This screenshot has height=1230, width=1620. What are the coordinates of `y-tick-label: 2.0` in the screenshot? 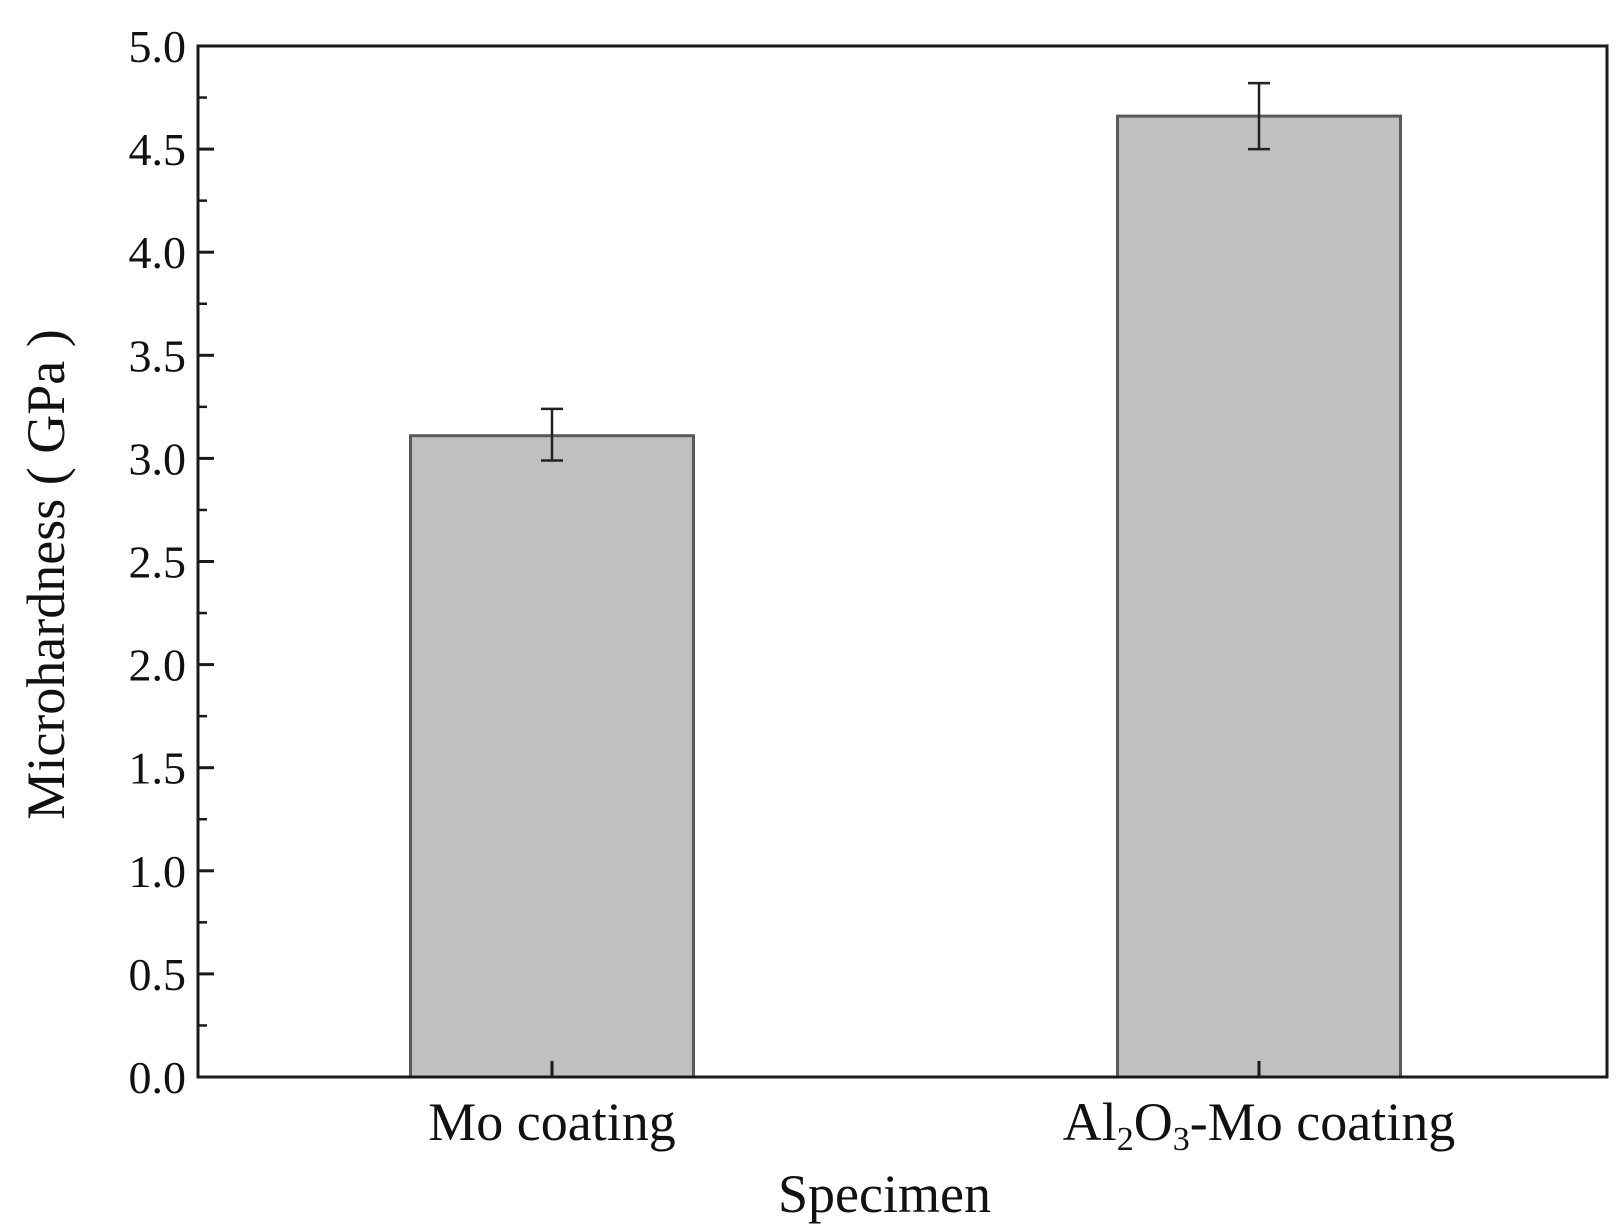 It's located at (158, 665).